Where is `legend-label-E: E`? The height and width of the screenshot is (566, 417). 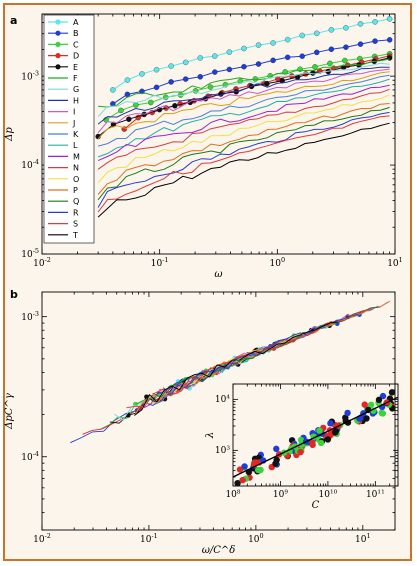
legend-label-E: E is located at coordinates (75, 67).